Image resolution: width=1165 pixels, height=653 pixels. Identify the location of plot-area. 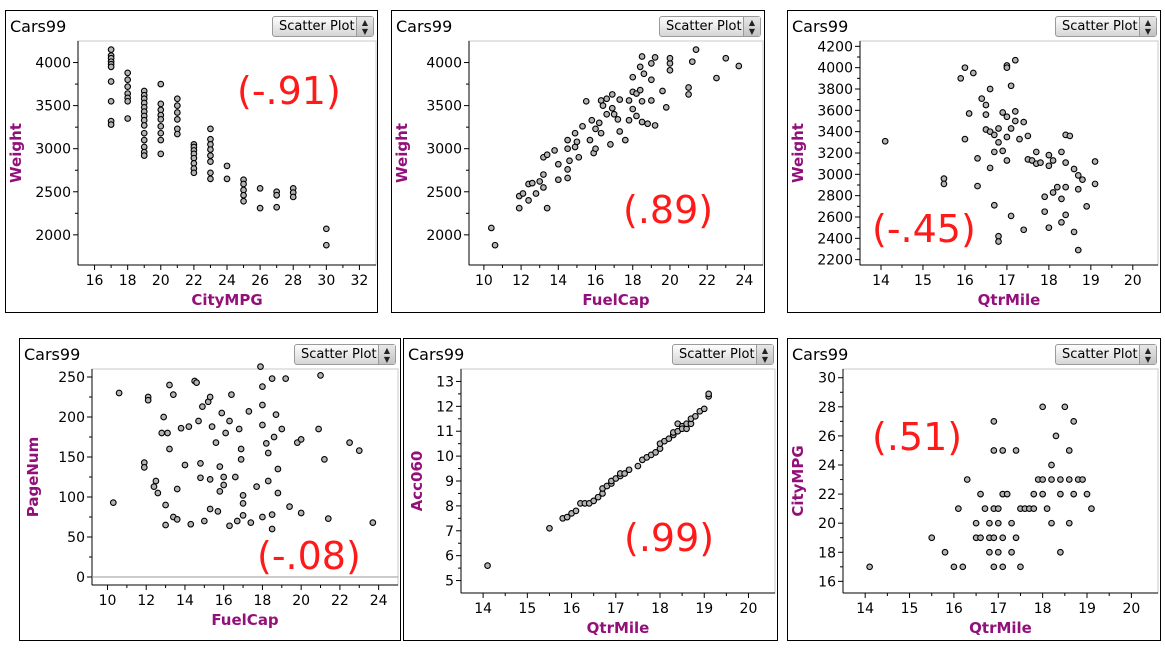
(1000, 481).